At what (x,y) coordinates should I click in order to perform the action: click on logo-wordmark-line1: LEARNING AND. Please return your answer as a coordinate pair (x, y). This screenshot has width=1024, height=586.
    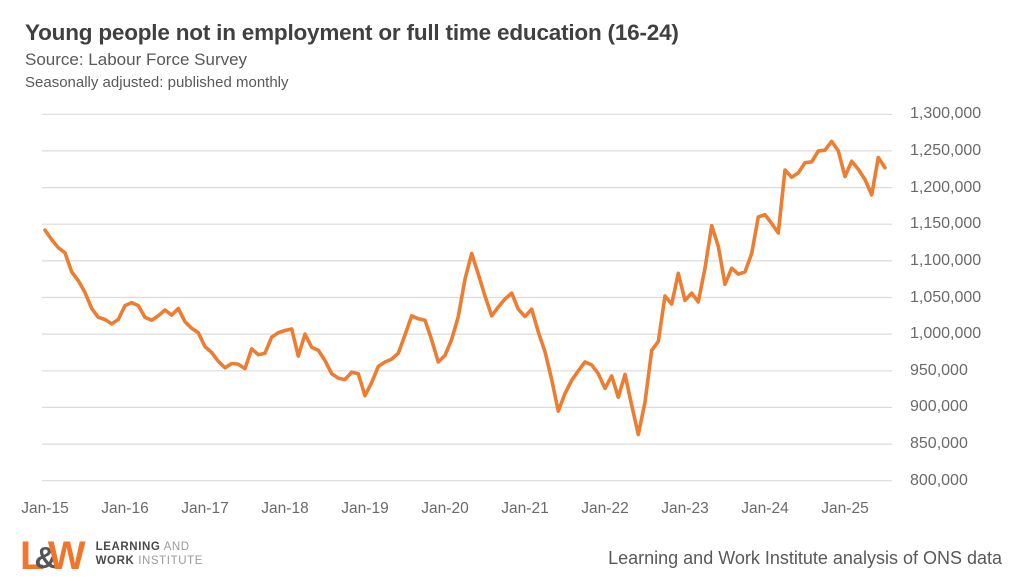
    Looking at the image, I should click on (142, 547).